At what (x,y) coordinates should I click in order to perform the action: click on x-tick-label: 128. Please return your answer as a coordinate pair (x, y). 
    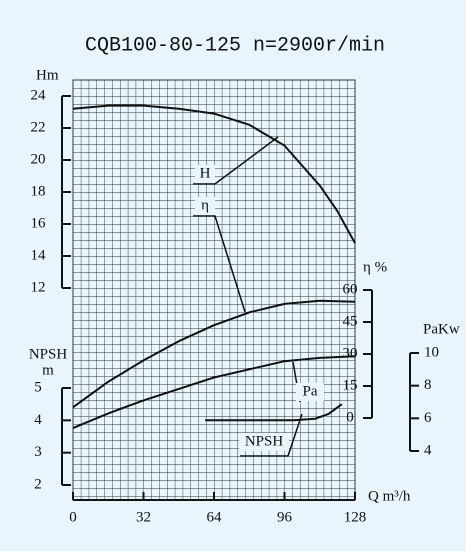
    Looking at the image, I should click on (355, 517).